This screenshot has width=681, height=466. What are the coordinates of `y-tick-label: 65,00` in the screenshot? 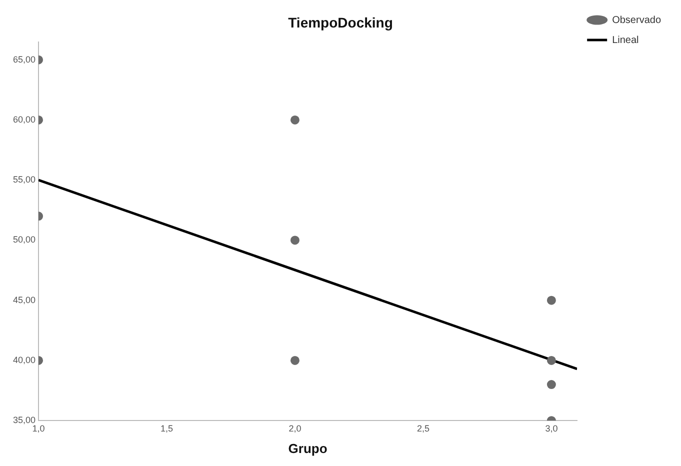 It's located at (24, 59).